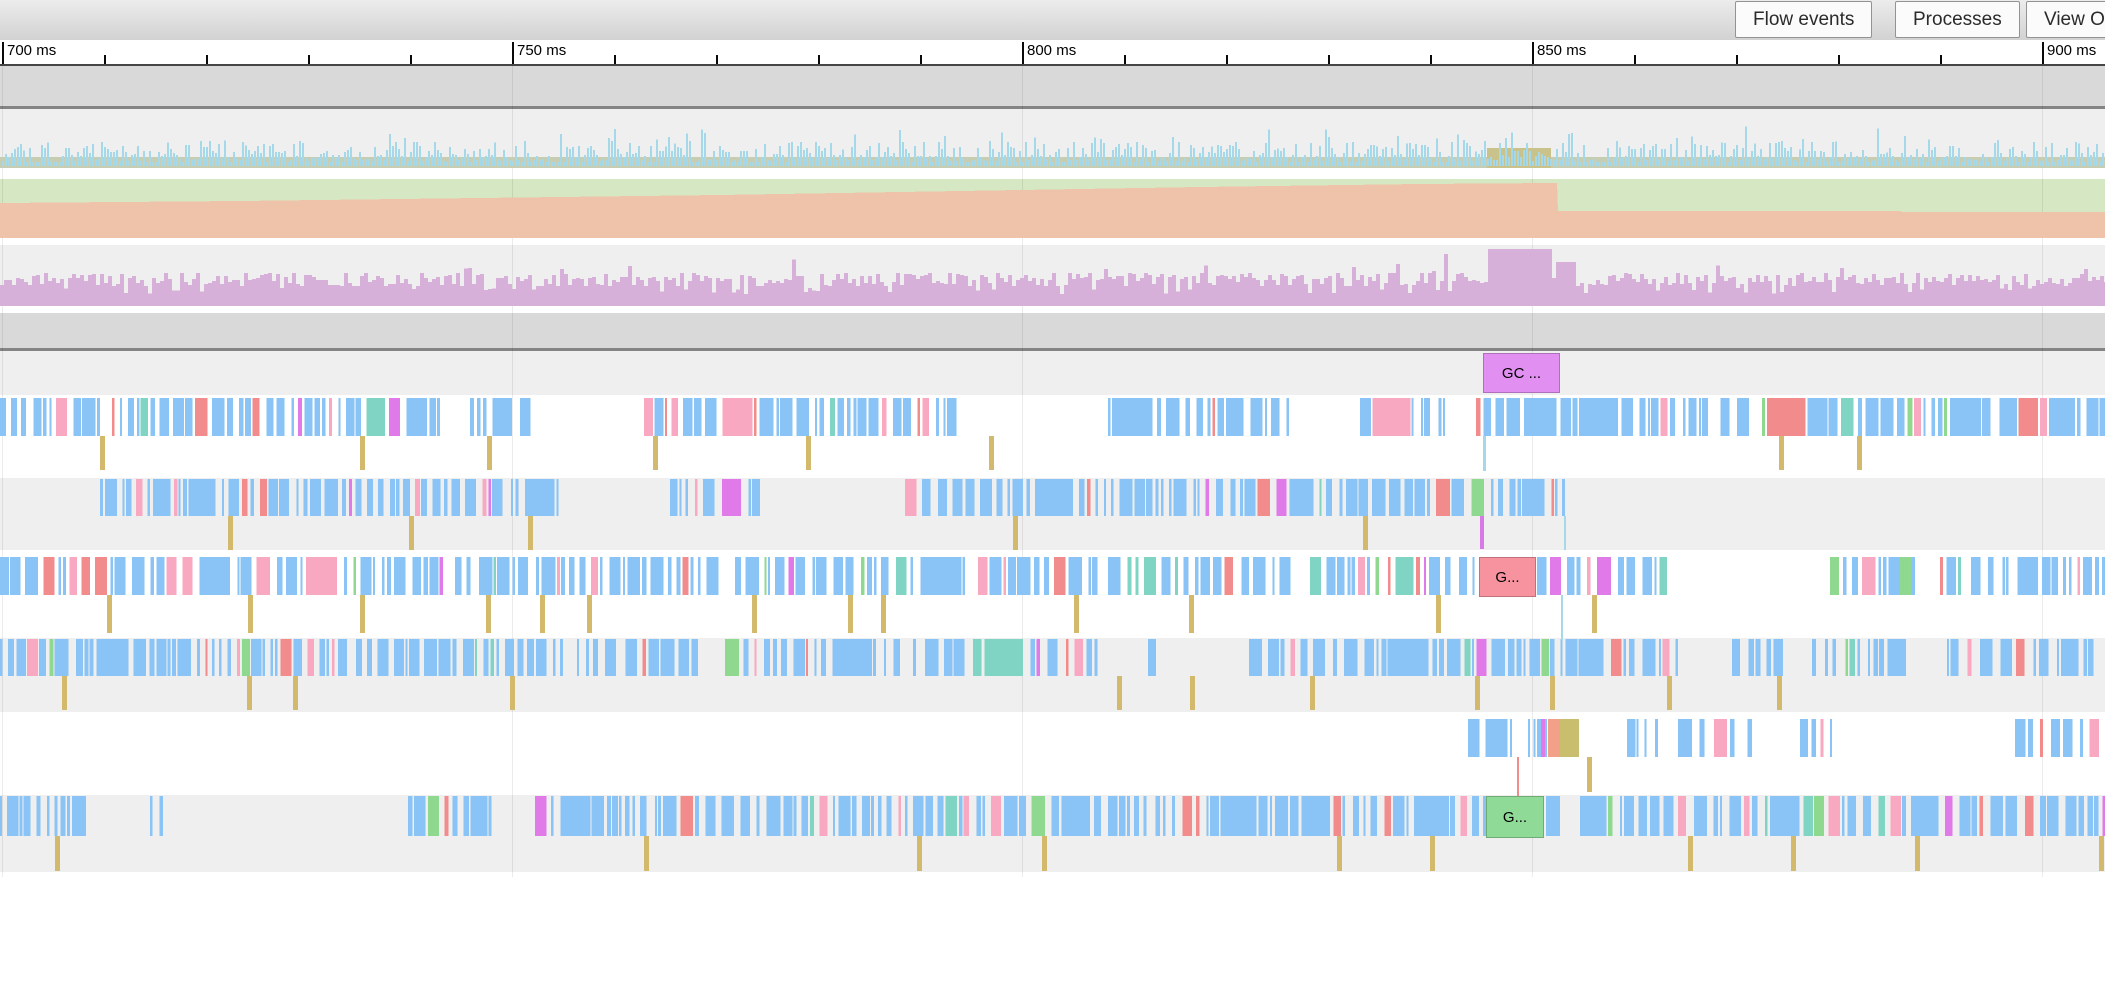  I want to click on collapsed-header-band-top, so click(1052, 86).